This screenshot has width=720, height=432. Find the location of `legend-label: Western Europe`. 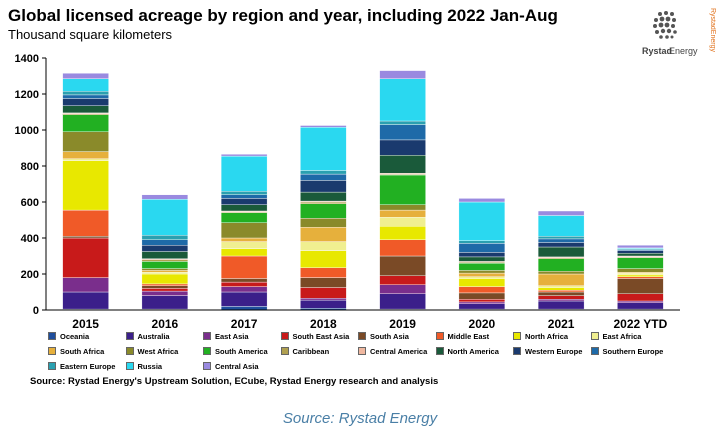

legend-label: Western Europe is located at coordinates (554, 351).